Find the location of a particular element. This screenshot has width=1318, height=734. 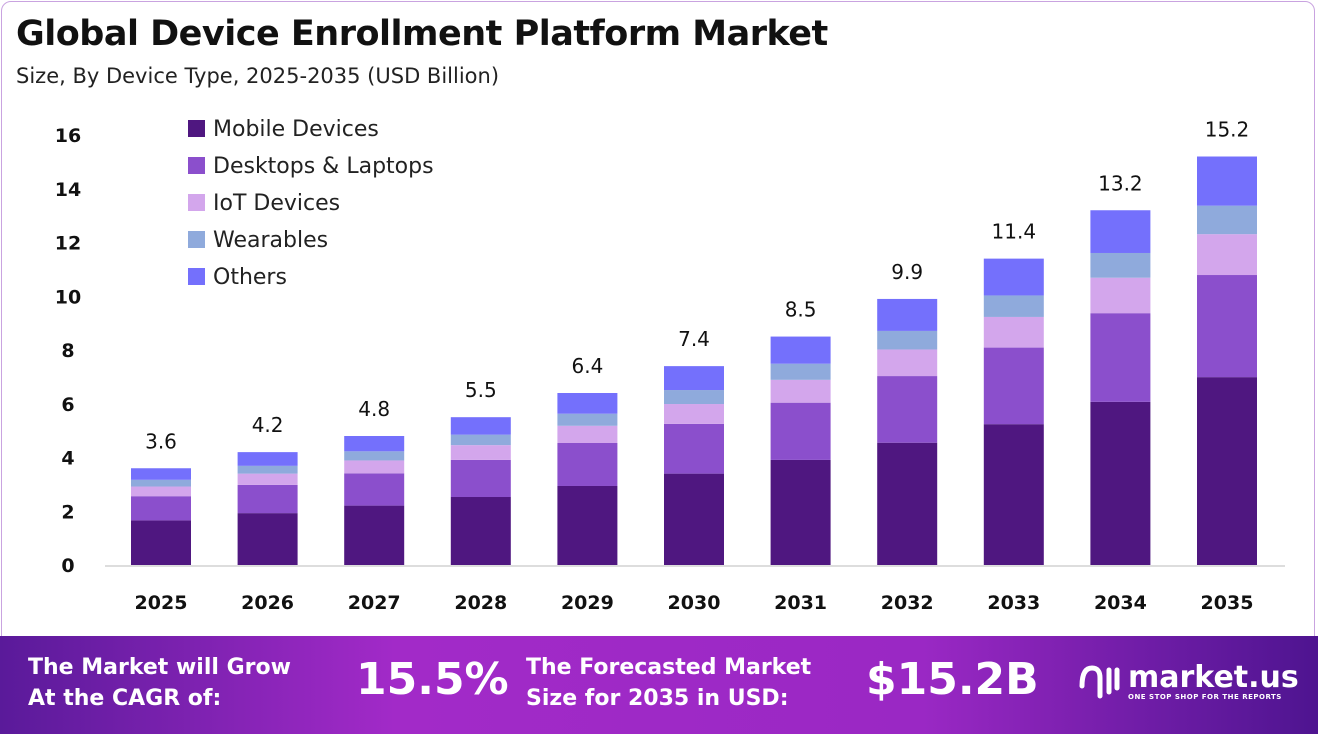

total-label: 8.5 is located at coordinates (801, 310).